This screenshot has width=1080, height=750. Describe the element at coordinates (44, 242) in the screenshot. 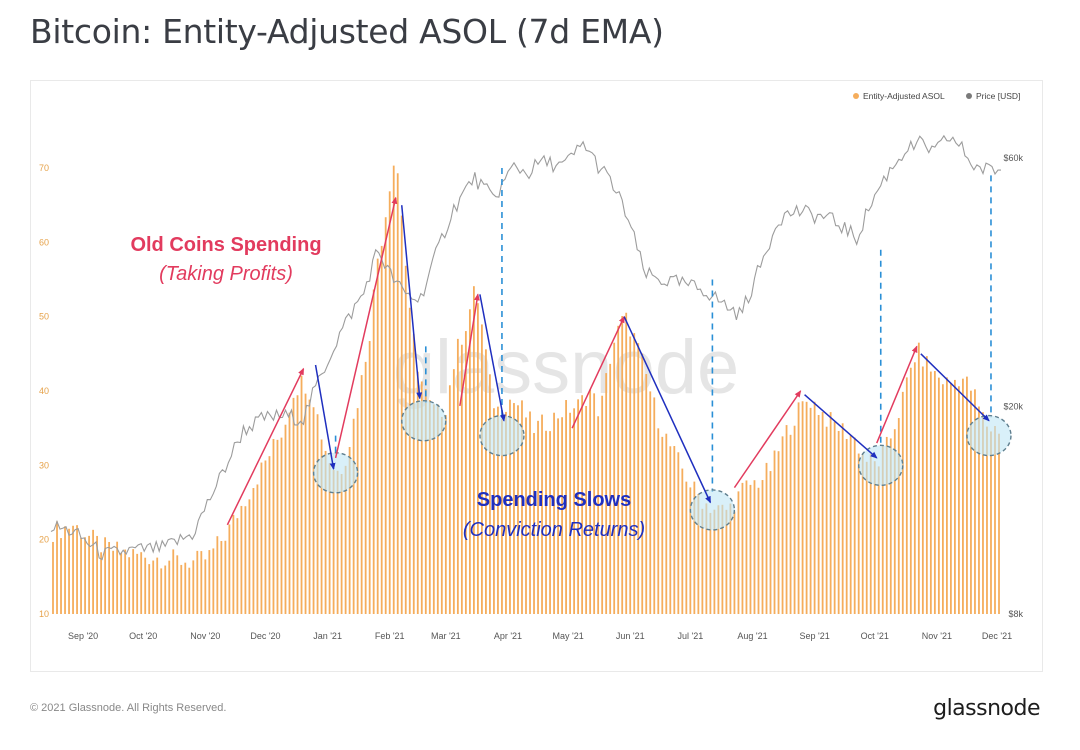

I see `y-left-tick-label: 60` at that location.